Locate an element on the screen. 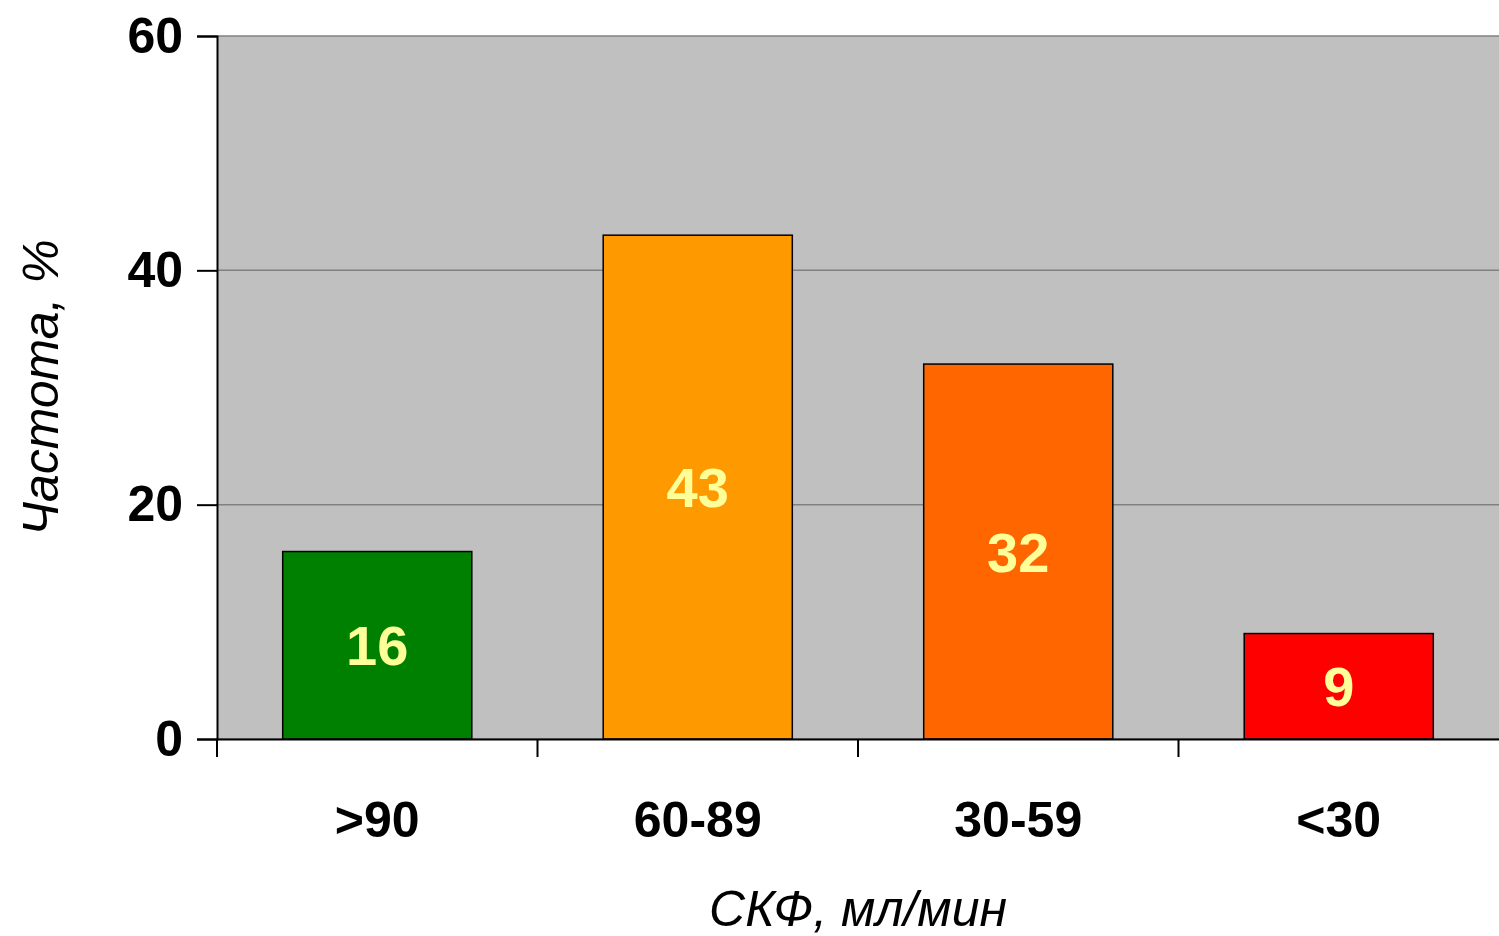 The width and height of the screenshot is (1499, 936). y-tick-label: 0 is located at coordinates (169, 738).